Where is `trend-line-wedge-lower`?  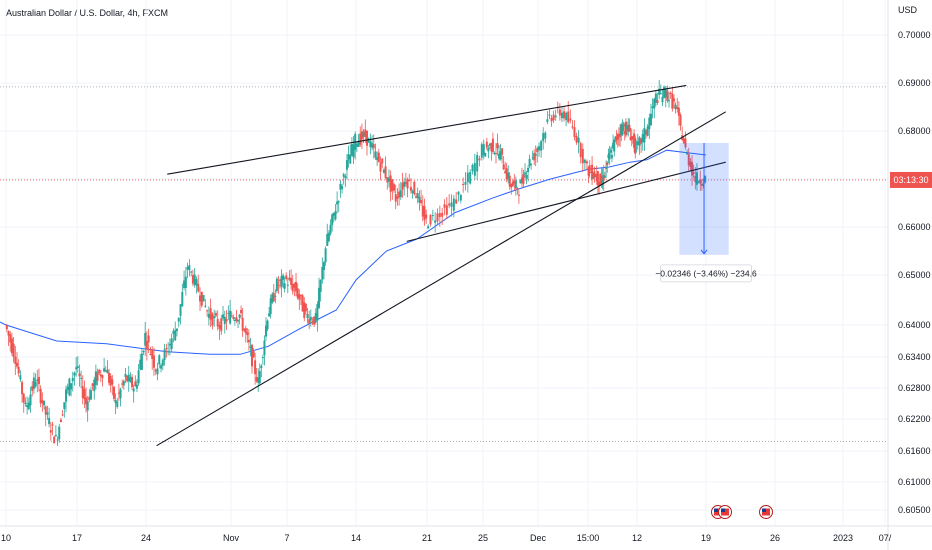
trend-line-wedge-lower is located at coordinates (566, 201).